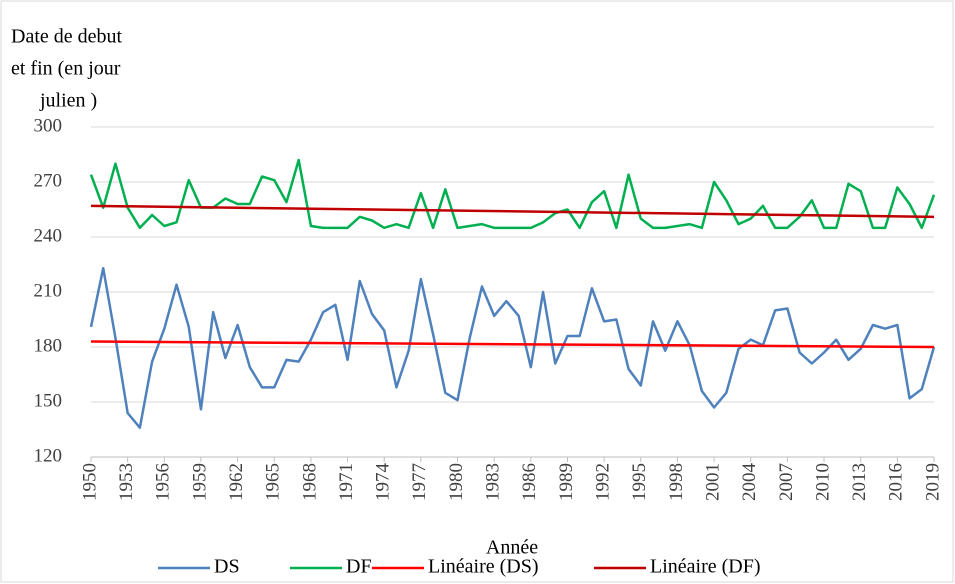  Describe the element at coordinates (236, 482) in the screenshot. I see `x-tick-label: 1962` at that location.